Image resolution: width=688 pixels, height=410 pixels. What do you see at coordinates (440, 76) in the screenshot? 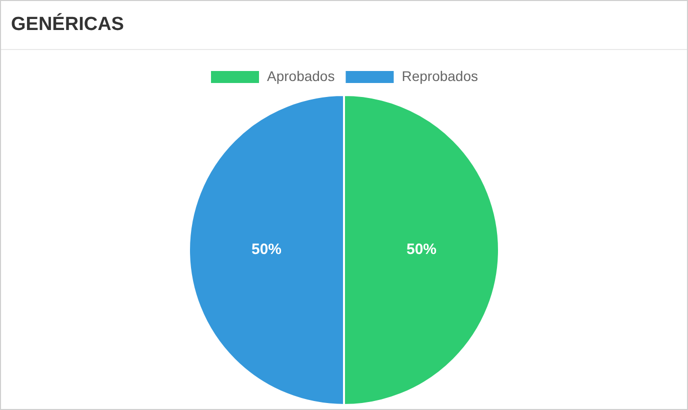
I see `legend-label: Reprobados` at bounding box center [440, 76].